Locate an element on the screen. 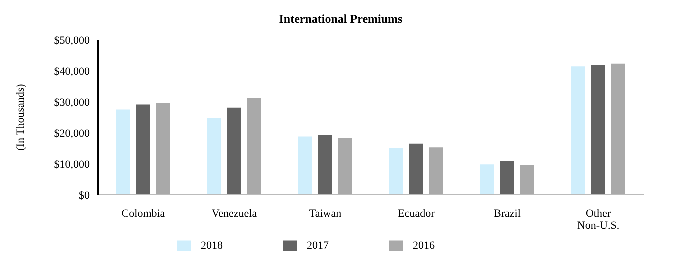 Image resolution: width=682 pixels, height=261 pixels. x-tick-label: Colombia is located at coordinates (144, 214).